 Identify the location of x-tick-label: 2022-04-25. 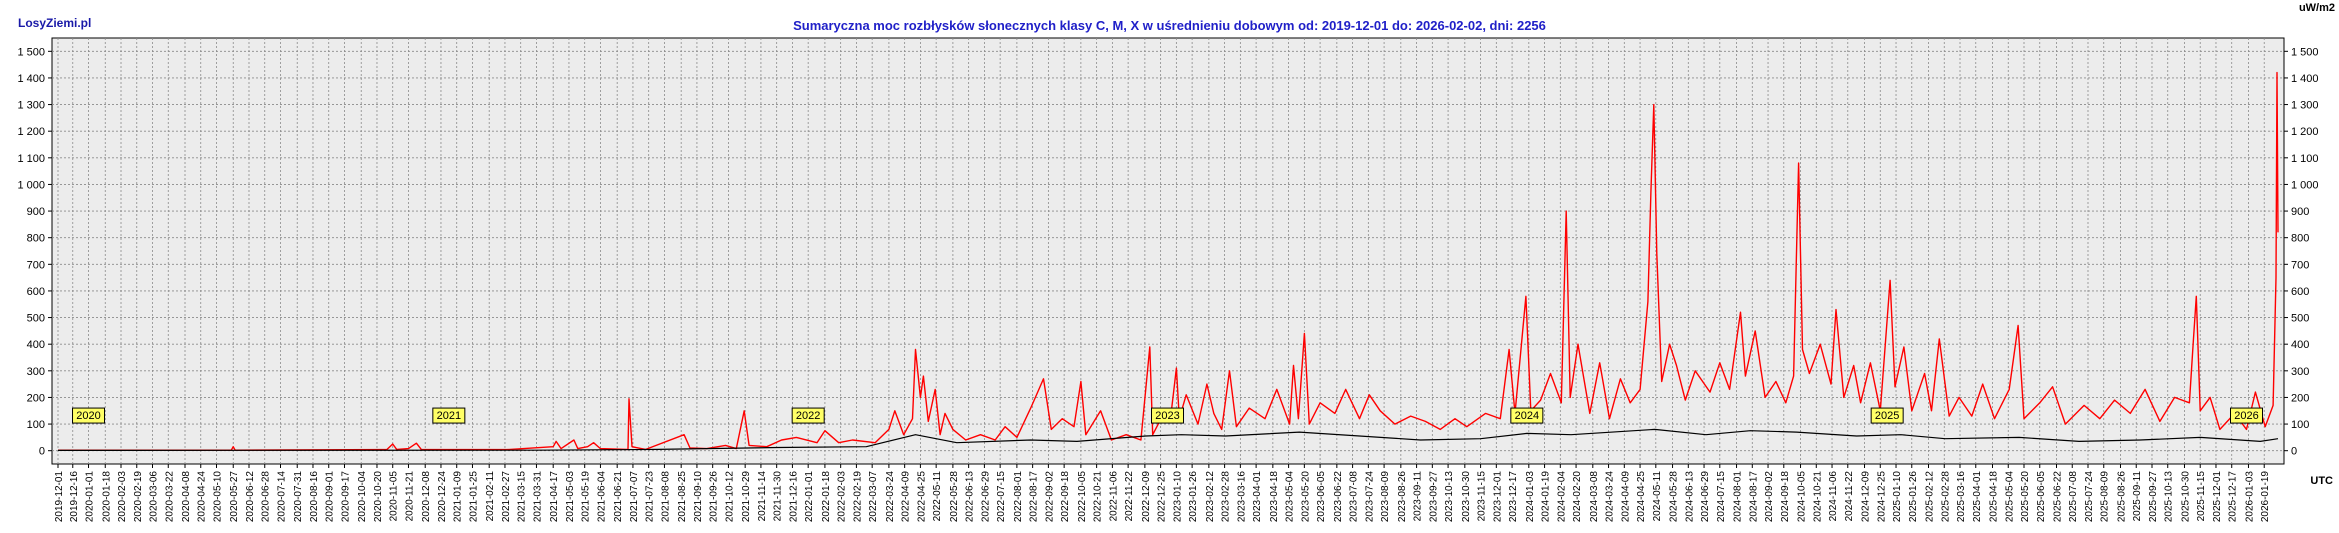
(921, 497).